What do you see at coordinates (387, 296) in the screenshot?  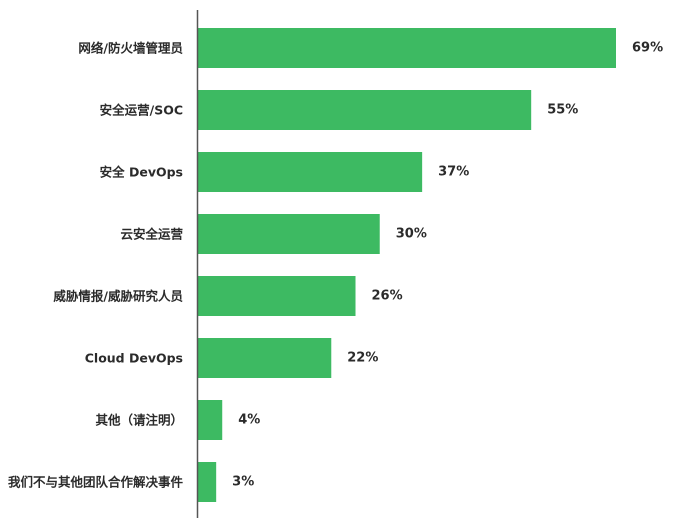 I see `value-label-4: 26%` at bounding box center [387, 296].